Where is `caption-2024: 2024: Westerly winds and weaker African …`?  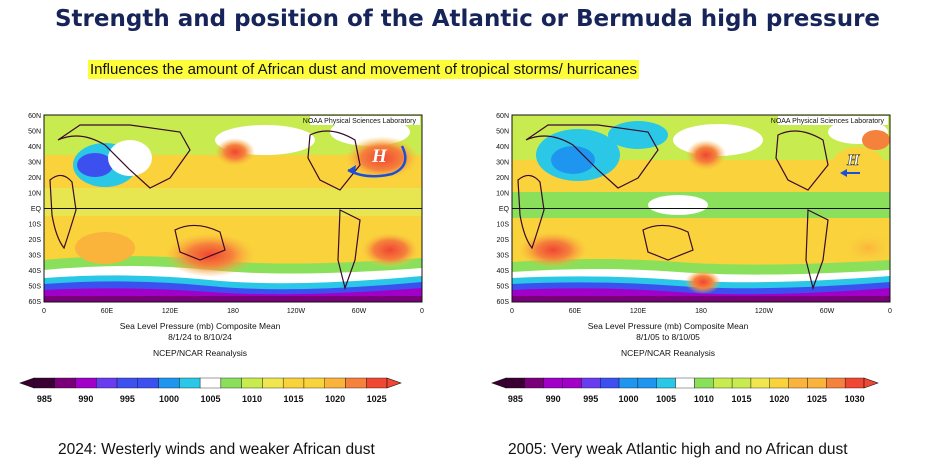
caption-2024: 2024: Westerly winds and weaker African … is located at coordinates (216, 449).